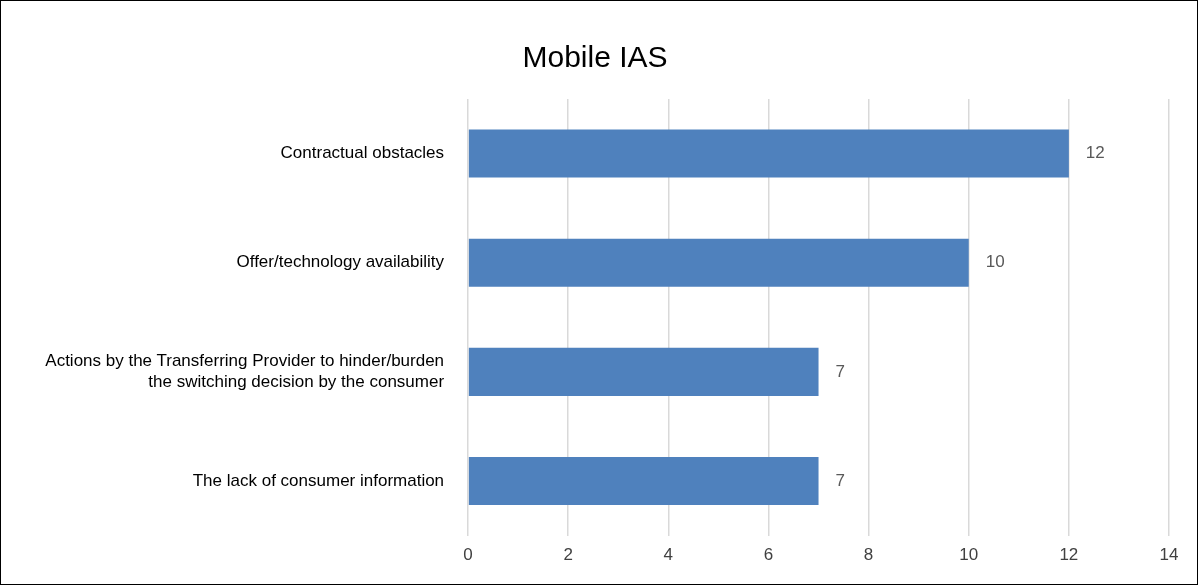 The width and height of the screenshot is (1198, 585). Describe the element at coordinates (768, 555) in the screenshot. I see `x-tick-label: 6` at that location.